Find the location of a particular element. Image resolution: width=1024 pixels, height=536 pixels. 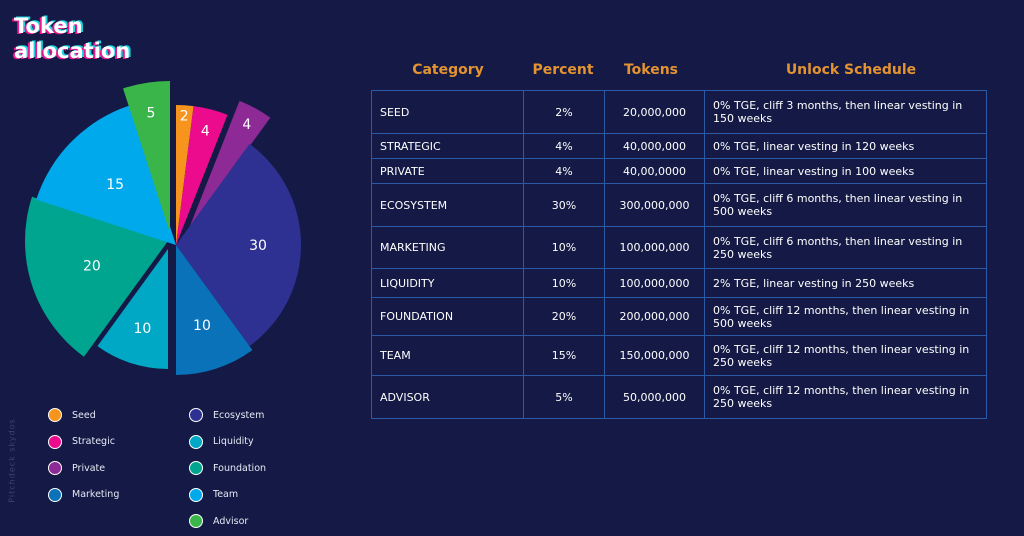

table-headers: Category Percent Tokens Unlock Schedule is located at coordinates (679, 72).